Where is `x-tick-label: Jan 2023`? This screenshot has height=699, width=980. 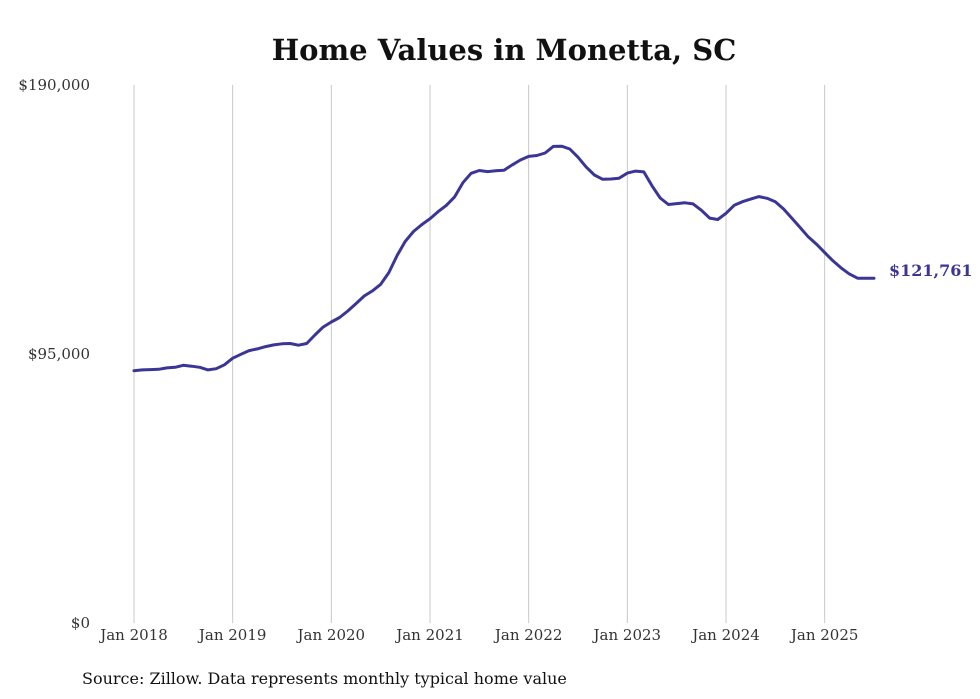 x-tick-label: Jan 2023 is located at coordinates (627, 635).